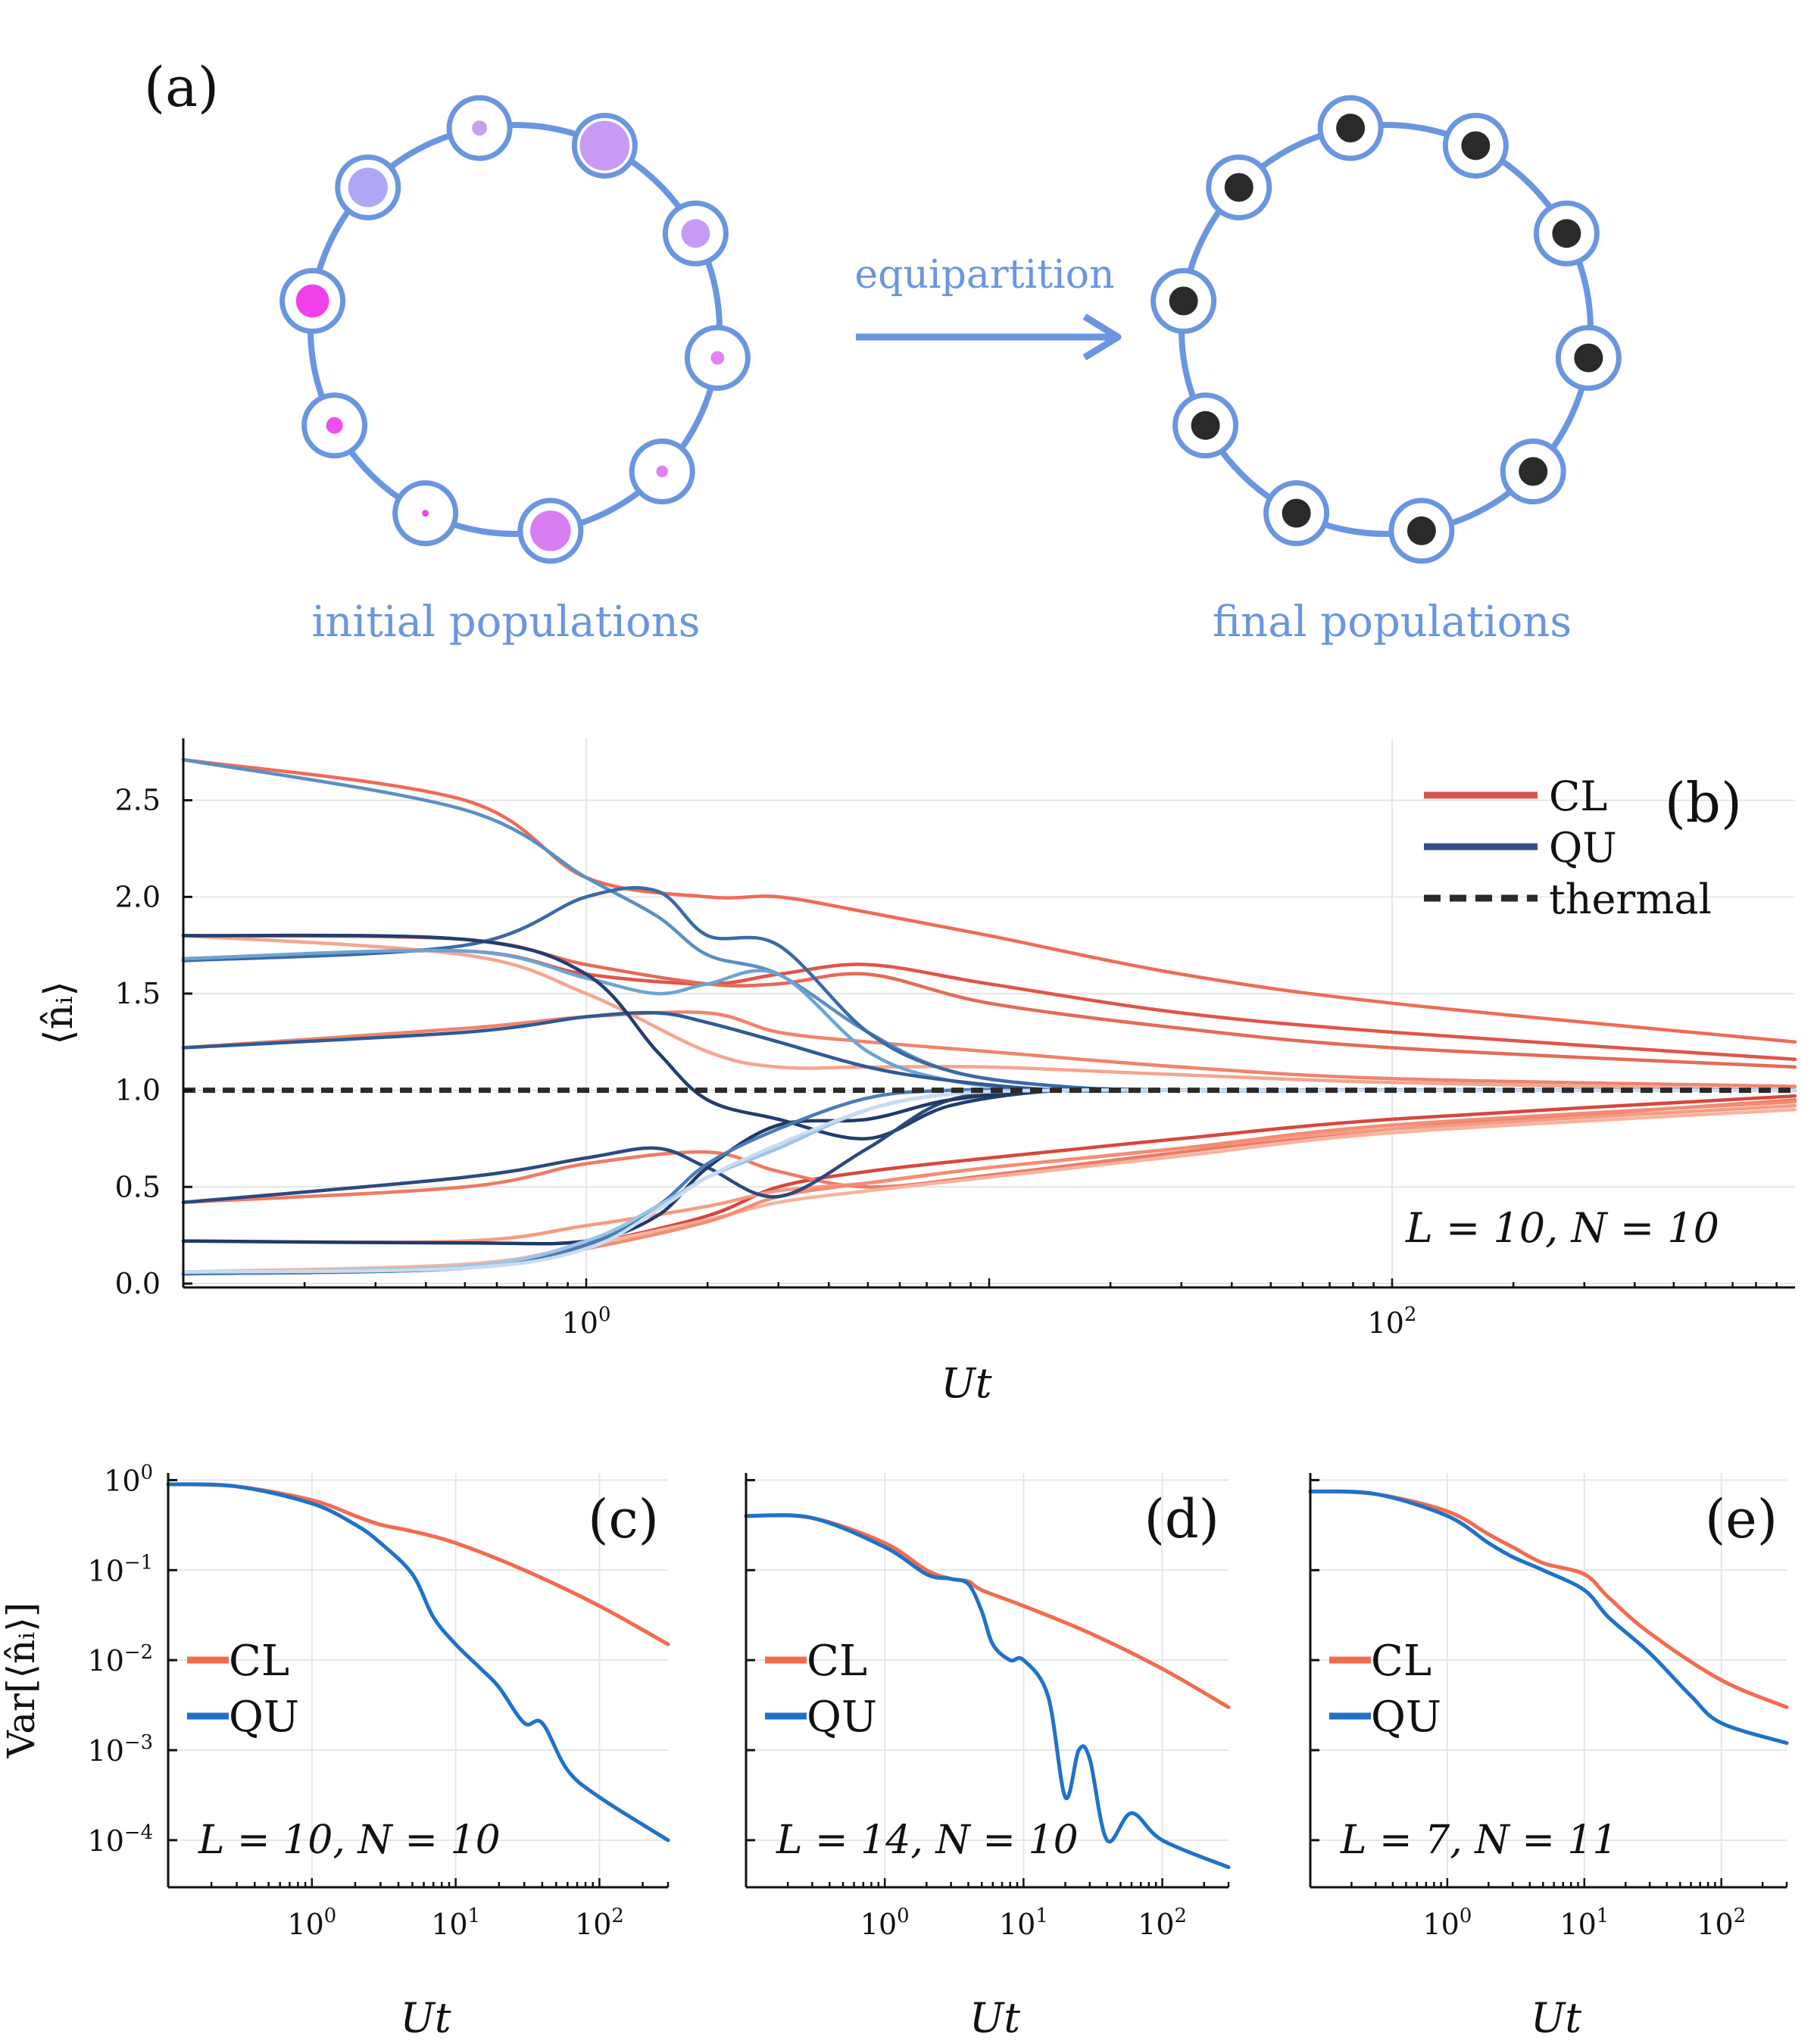  Describe the element at coordinates (181, 87) in the screenshot. I see `panel-a-label: (a)` at that location.